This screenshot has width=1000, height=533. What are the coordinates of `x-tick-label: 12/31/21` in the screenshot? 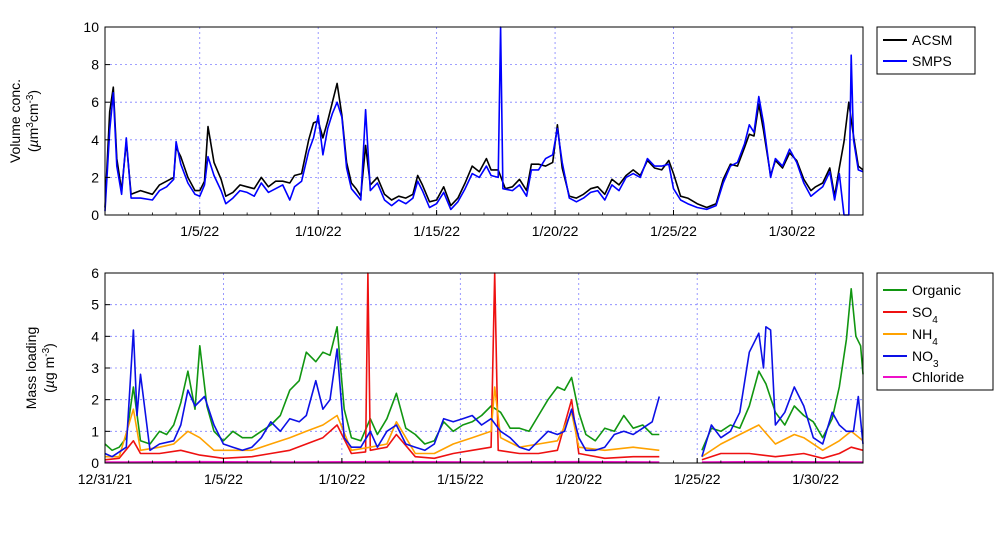 It's located at (105, 479).